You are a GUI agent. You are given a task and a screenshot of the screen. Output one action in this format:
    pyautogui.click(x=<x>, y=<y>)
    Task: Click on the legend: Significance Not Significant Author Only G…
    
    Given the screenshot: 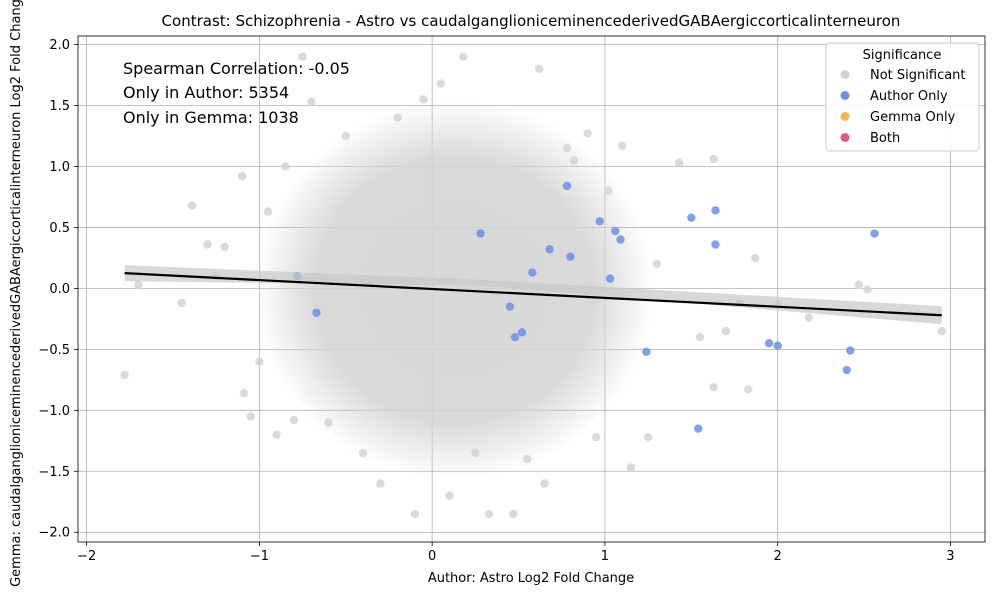 What is the action you would take?
    pyautogui.click(x=902, y=97)
    